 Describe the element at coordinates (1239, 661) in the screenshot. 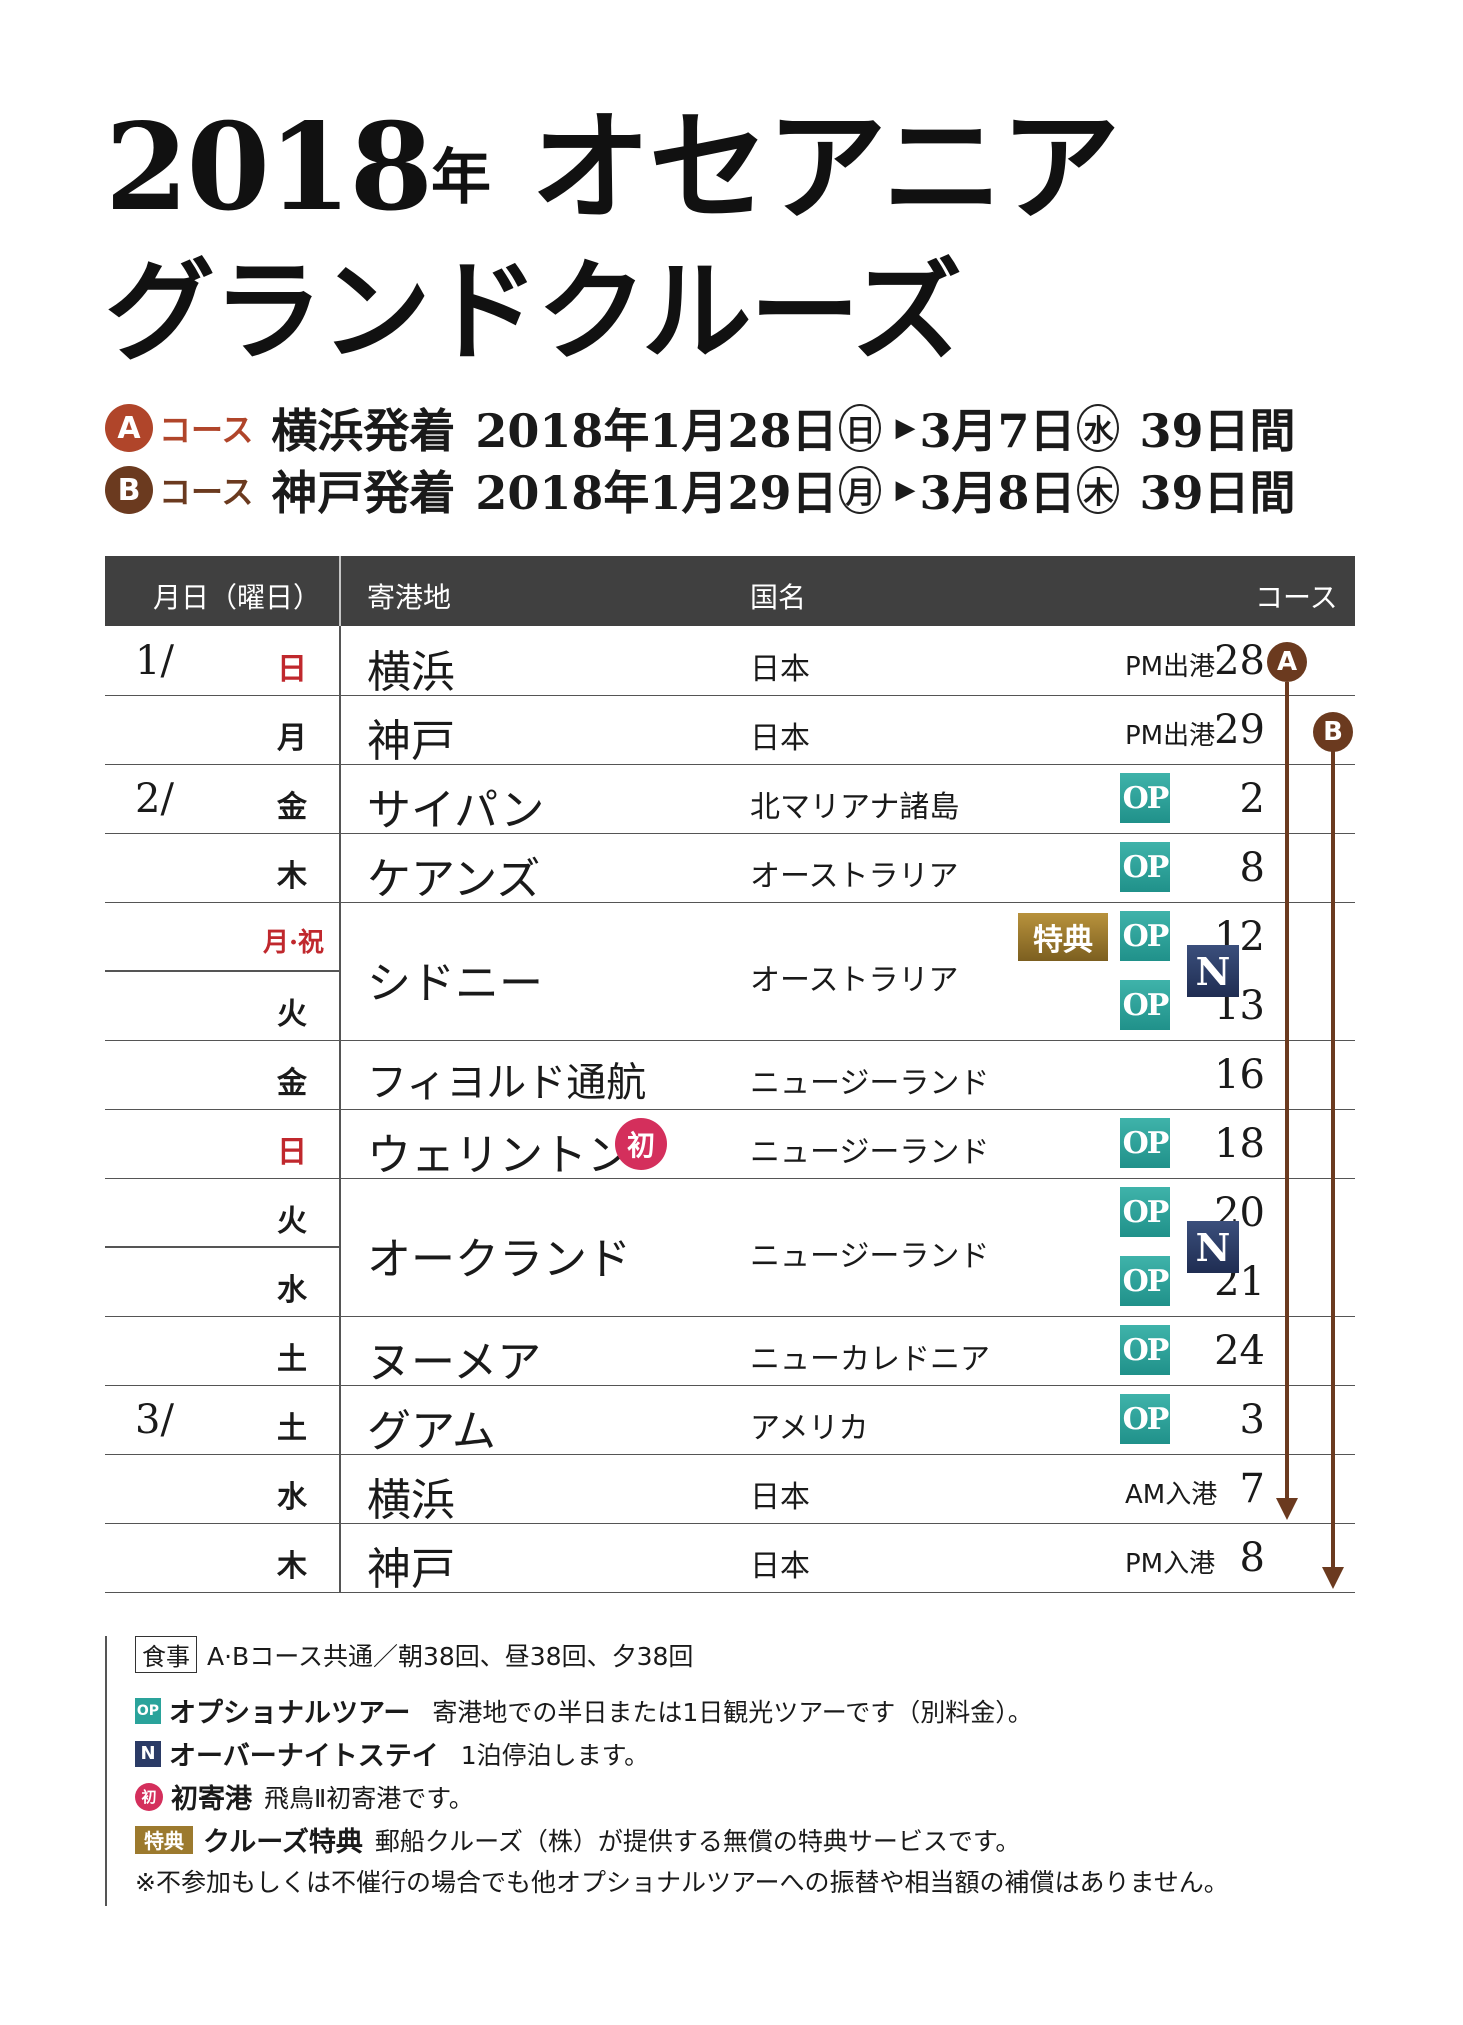

I see `row-day: 28` at that location.